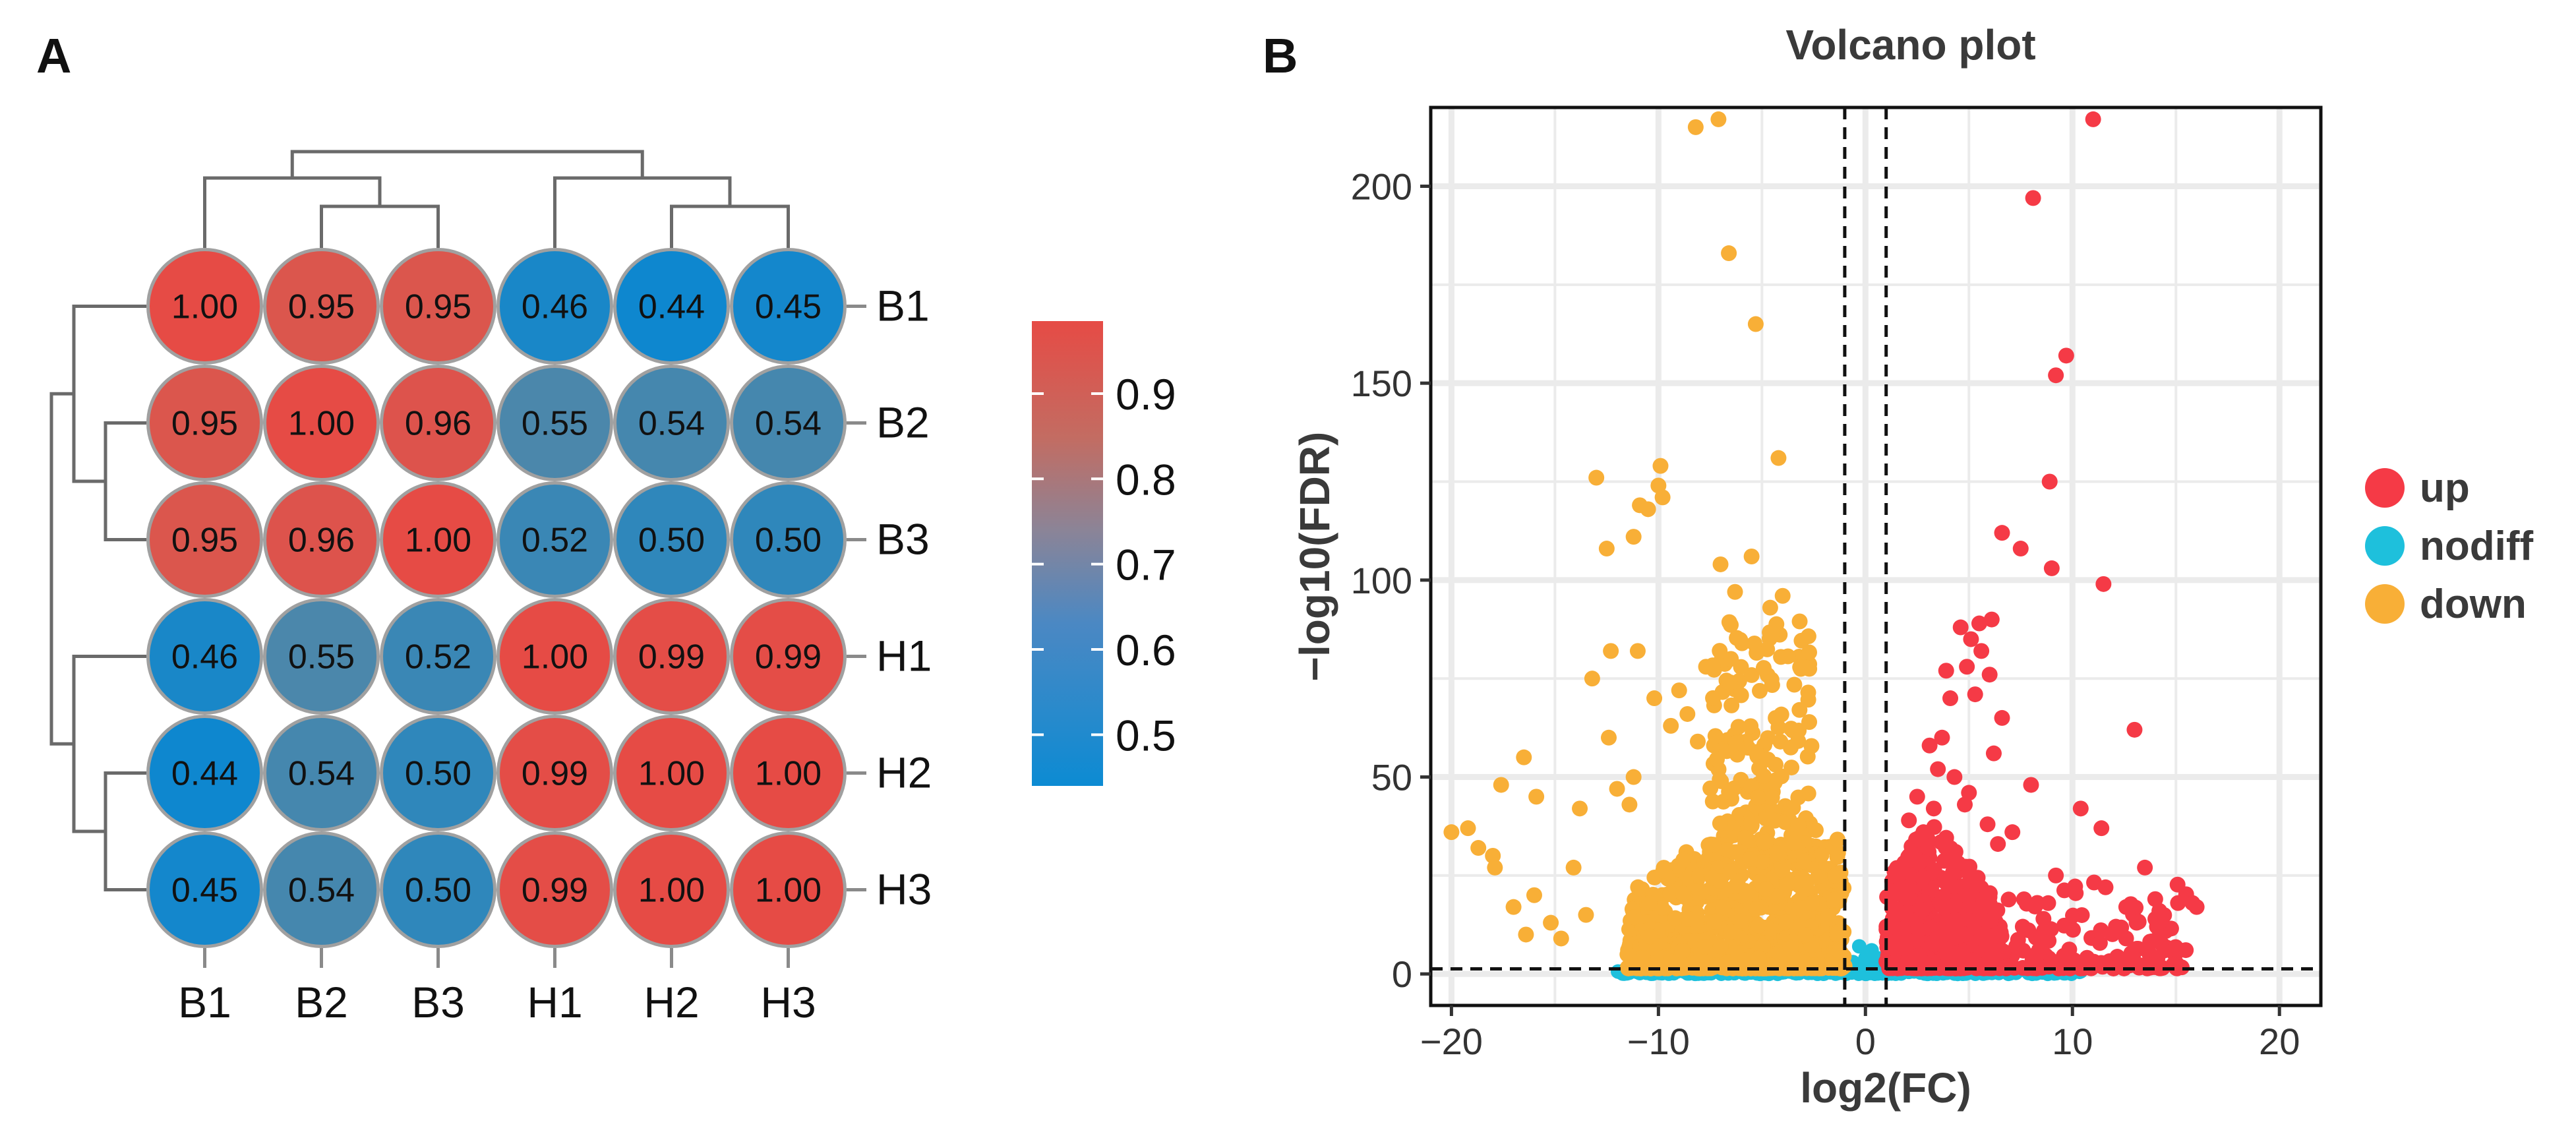 The width and height of the screenshot is (2576, 1136). What do you see at coordinates (2385, 604) in the screenshot?
I see `legend-down-swatch` at bounding box center [2385, 604].